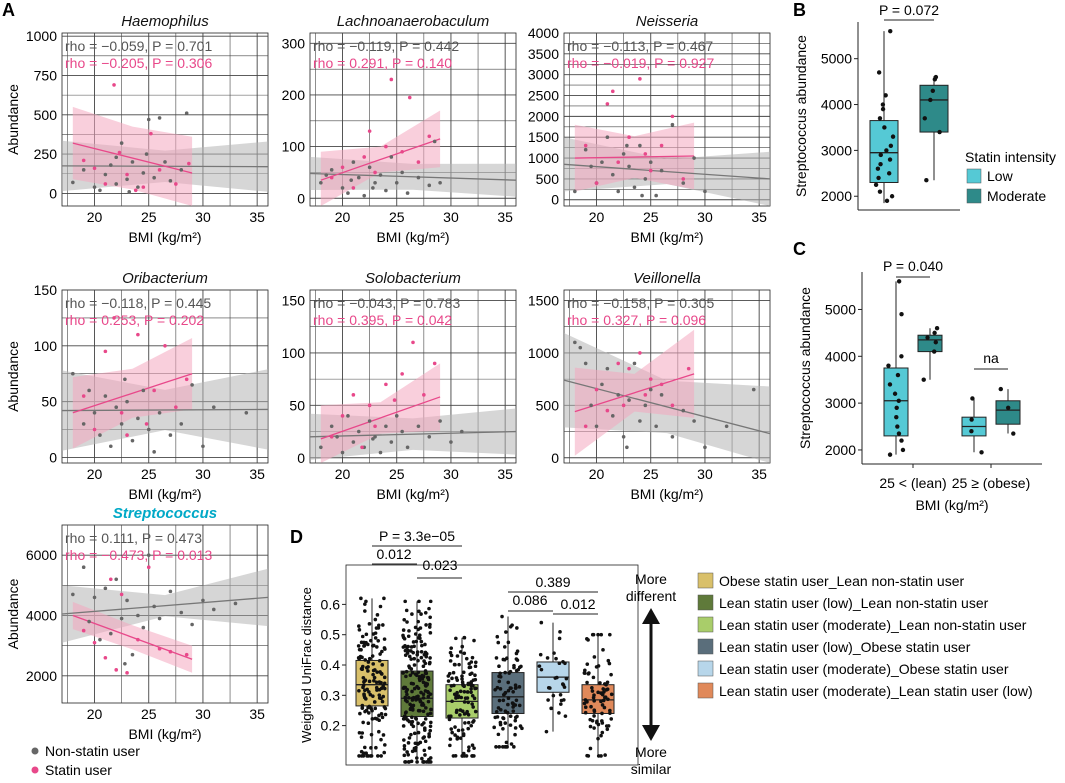  I want to click on more-different-label: More, so click(651, 579).